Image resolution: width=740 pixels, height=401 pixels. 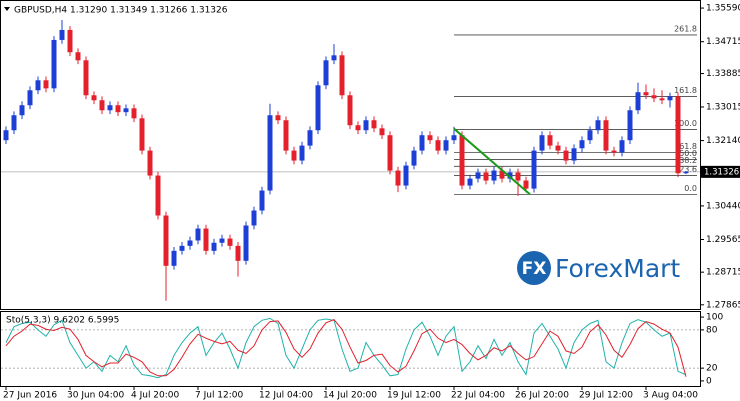 What do you see at coordinates (712, 330) in the screenshot?
I see `stochastic-tick-label: 80` at bounding box center [712, 330].